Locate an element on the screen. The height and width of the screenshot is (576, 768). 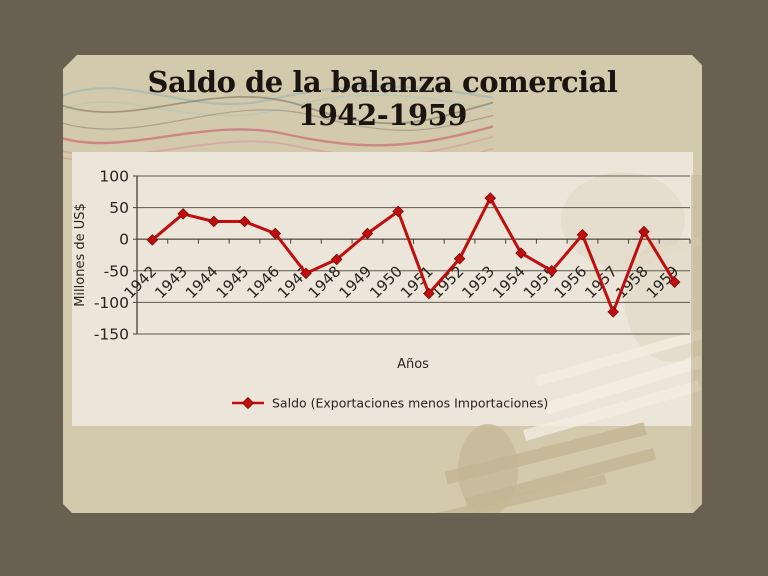
x-tick-label: 1948 is located at coordinates (325, 282).